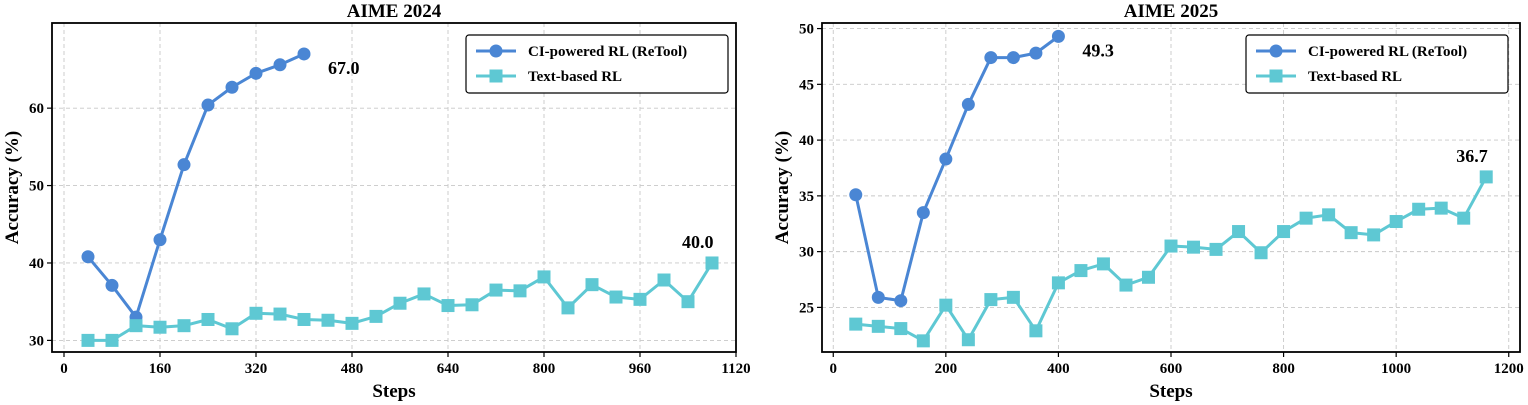  I want to click on y-tick-label: 35, so click(806, 197).